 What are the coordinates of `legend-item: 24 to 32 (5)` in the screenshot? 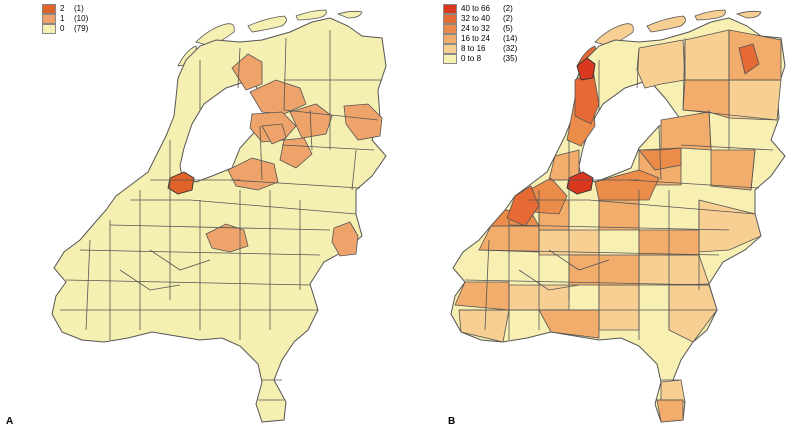 It's located at (480, 29).